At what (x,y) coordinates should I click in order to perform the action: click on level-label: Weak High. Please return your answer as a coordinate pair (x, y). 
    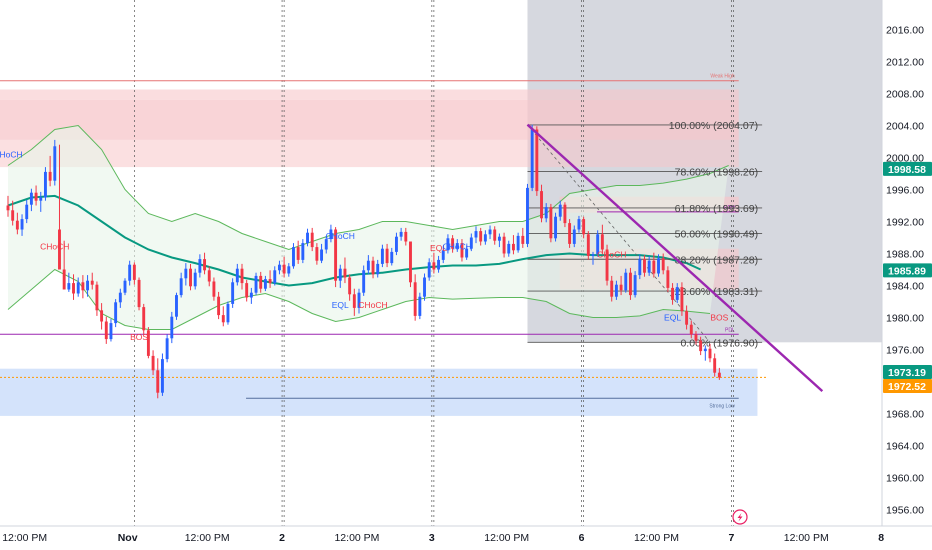
    Looking at the image, I should click on (722, 77).